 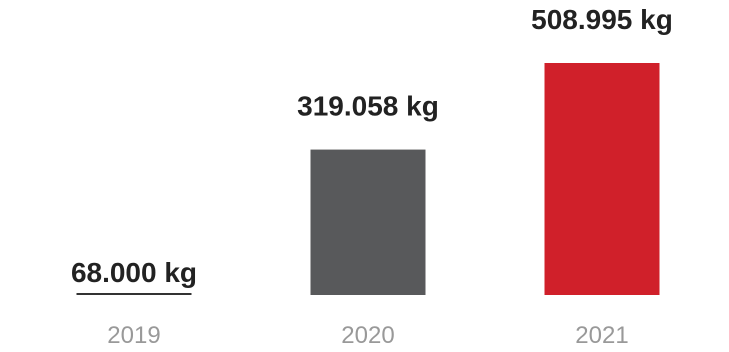 I want to click on category-label-2021: 2021, so click(x=601, y=335).